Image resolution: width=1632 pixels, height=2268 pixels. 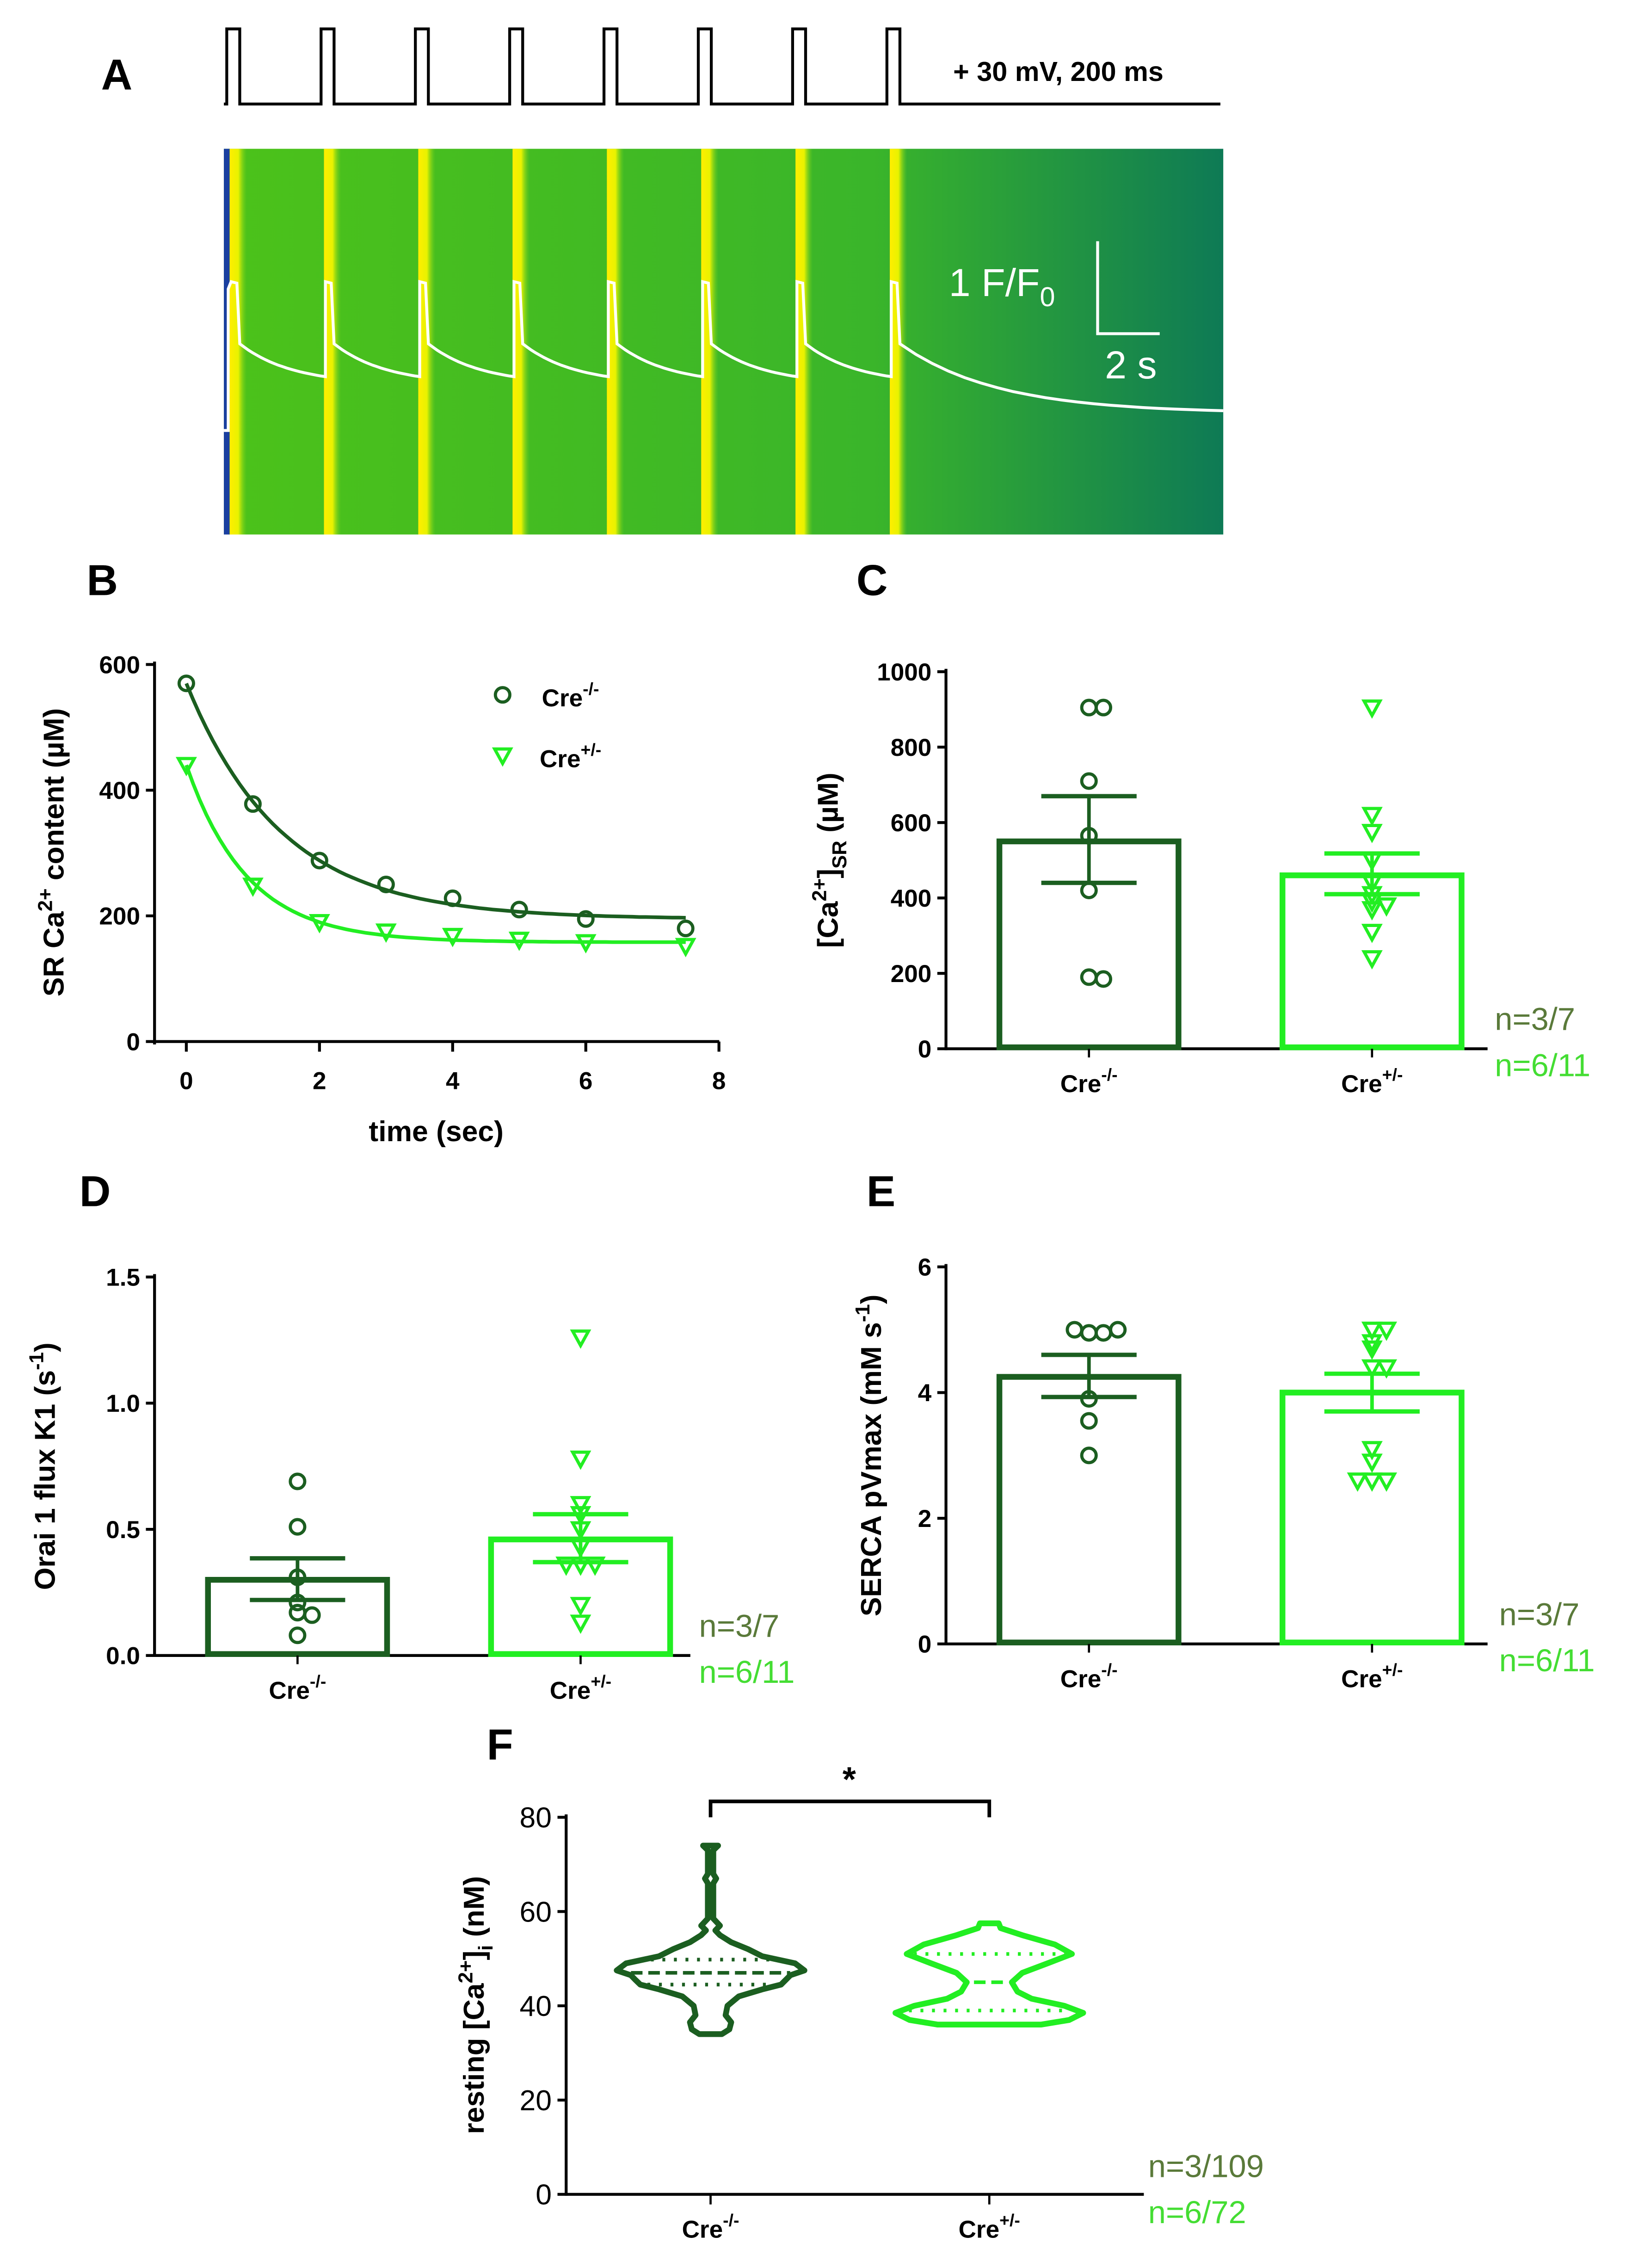 What do you see at coordinates (476, 2005) in the screenshot?
I see `y-axis-label: resting [Ca2+]i (nM)` at bounding box center [476, 2005].